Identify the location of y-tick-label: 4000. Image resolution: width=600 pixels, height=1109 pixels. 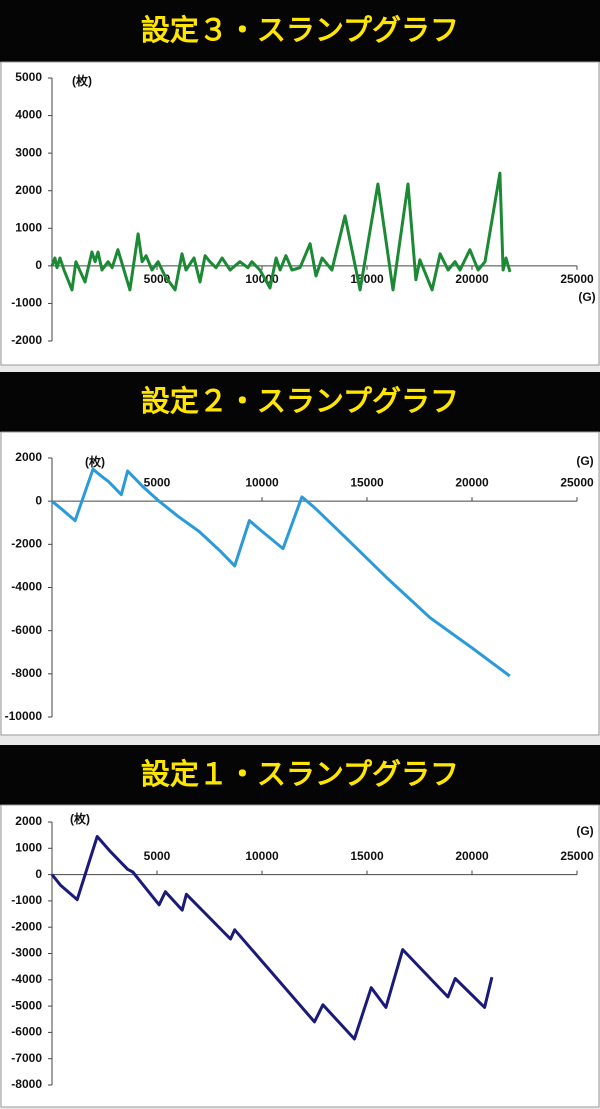
(28, 115).